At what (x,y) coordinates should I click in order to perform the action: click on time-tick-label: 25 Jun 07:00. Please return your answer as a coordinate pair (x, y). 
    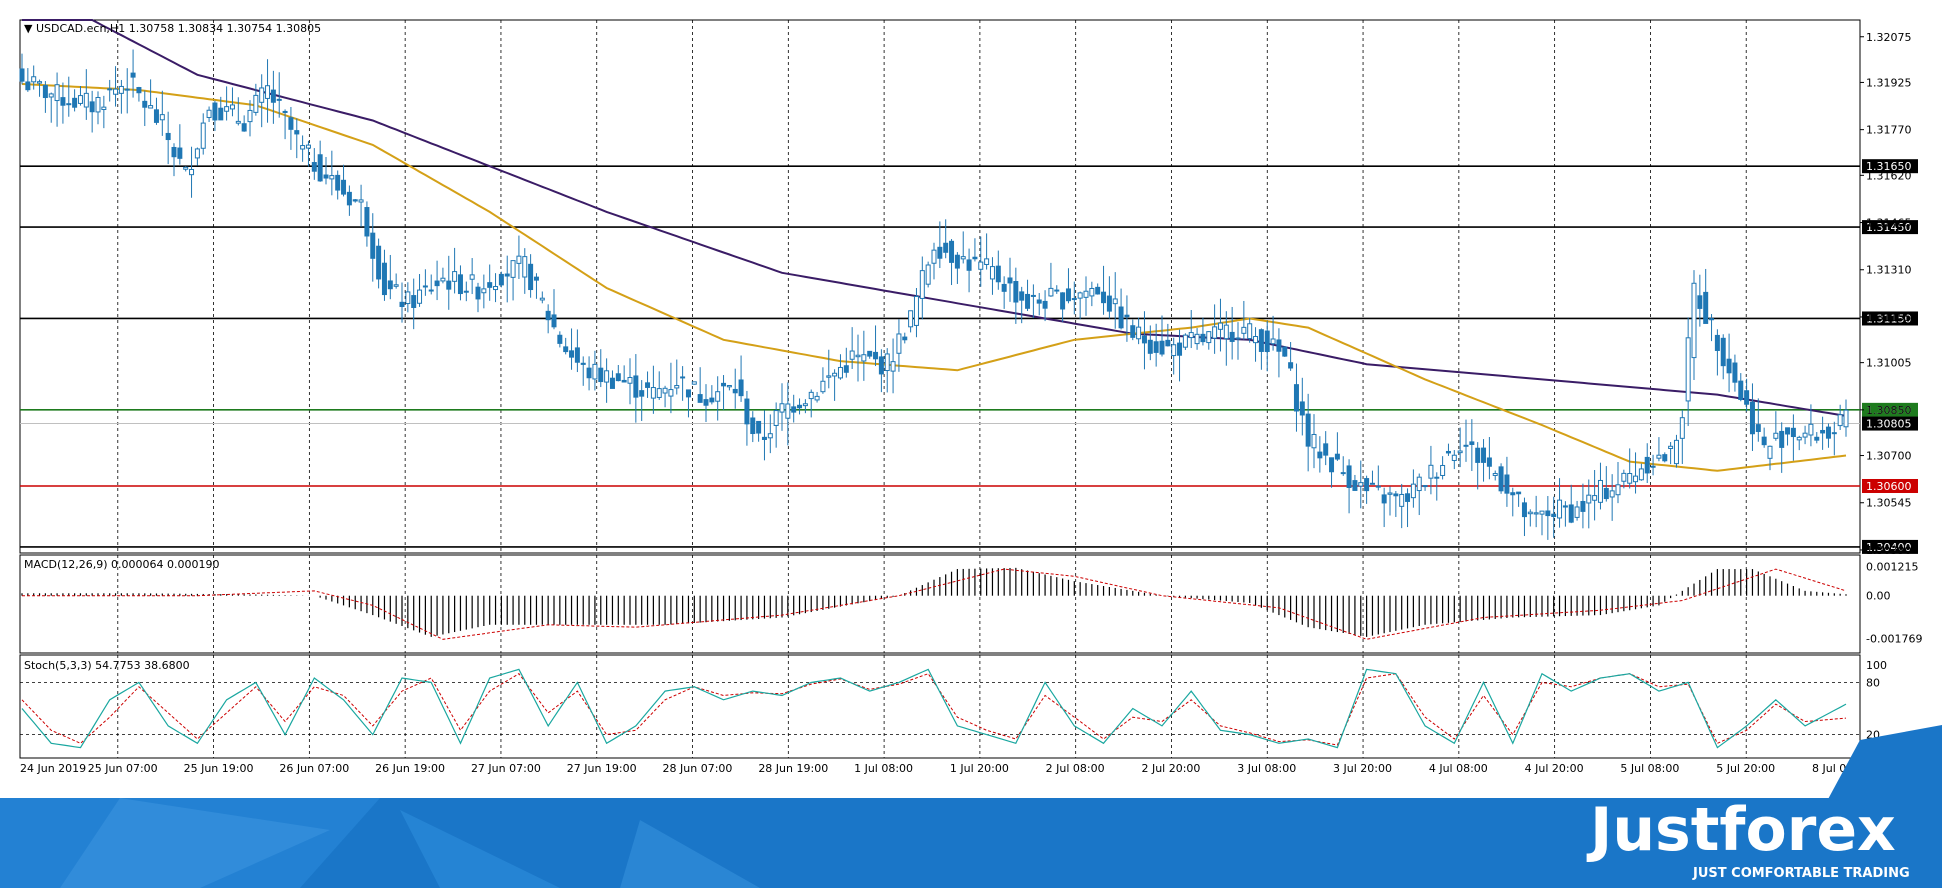
    Looking at the image, I should click on (123, 768).